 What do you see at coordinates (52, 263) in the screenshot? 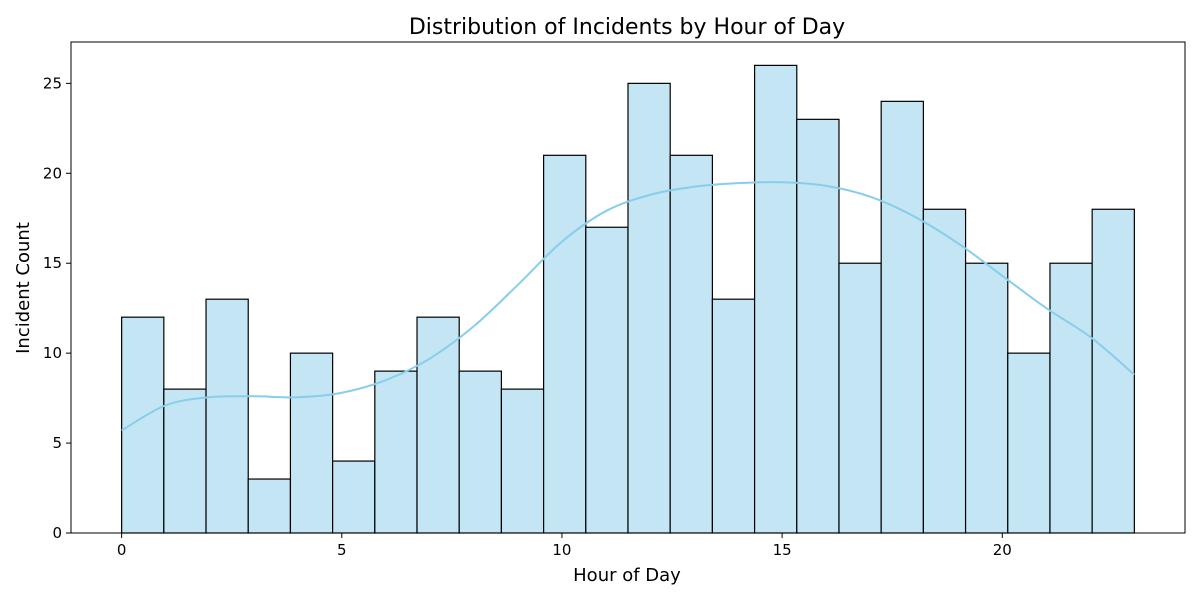
I see `y-tick-label: 15` at bounding box center [52, 263].